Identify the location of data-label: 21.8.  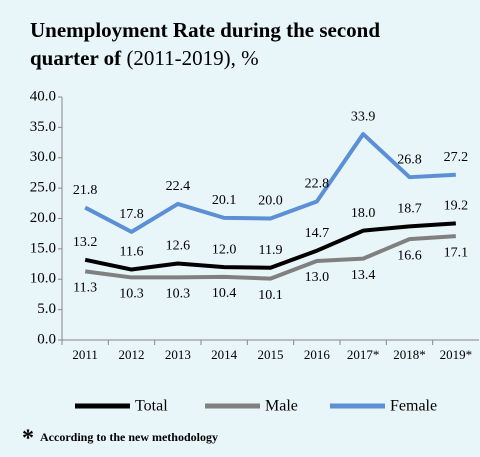
(85, 190).